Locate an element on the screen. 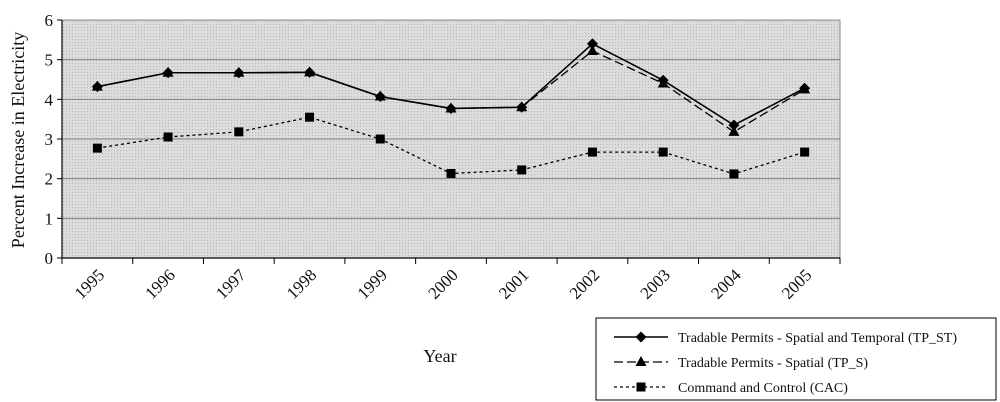  y-tick-label: 4 is located at coordinates (49, 99).